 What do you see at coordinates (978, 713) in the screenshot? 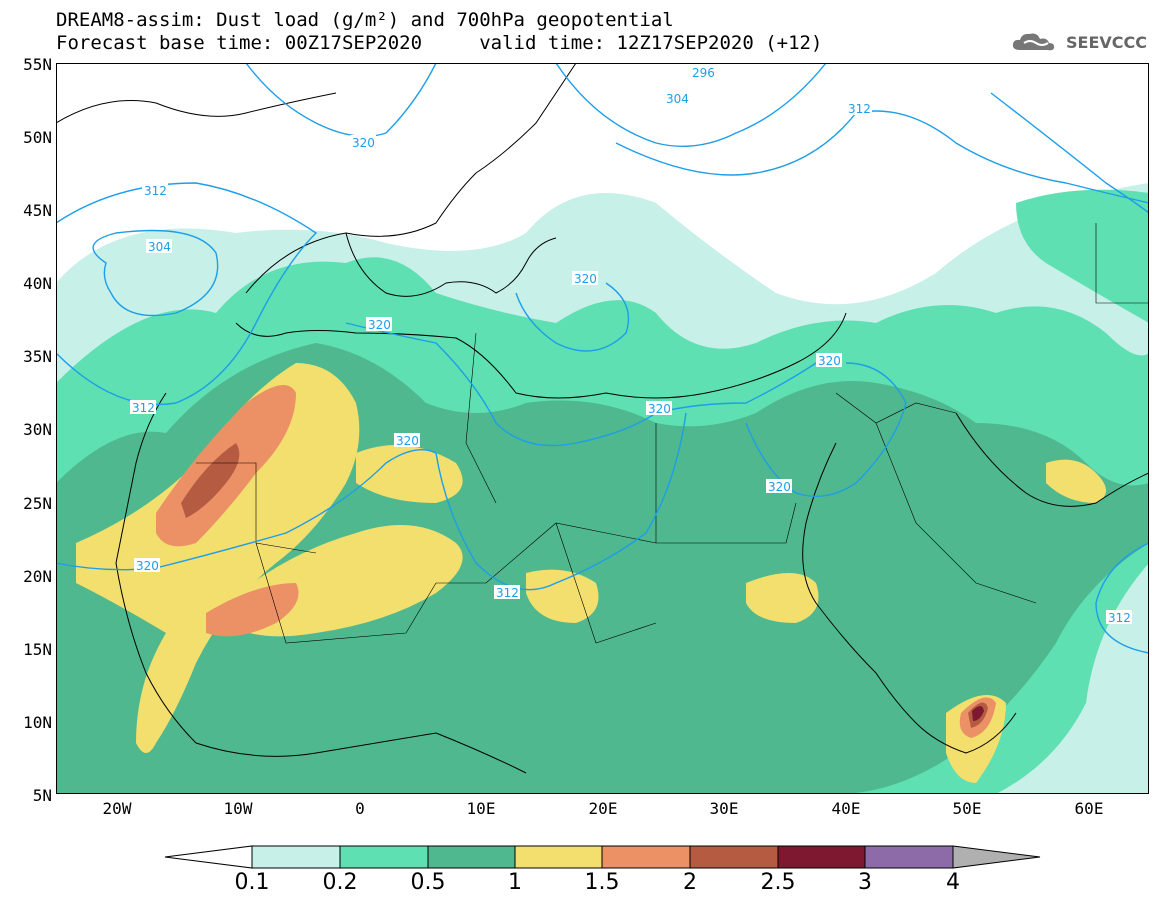
I see `dust-region-peak-somalia` at bounding box center [978, 713].